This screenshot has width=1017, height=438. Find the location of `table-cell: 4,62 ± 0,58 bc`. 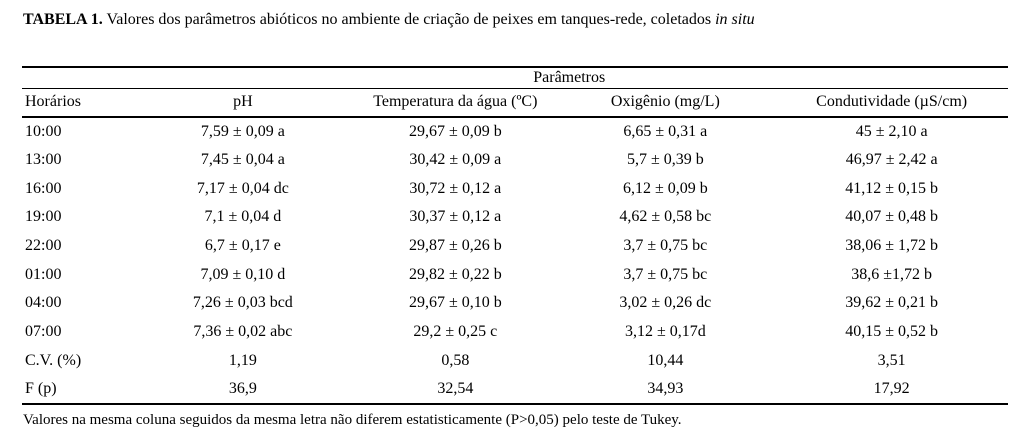

table-cell: 4,62 ± 0,58 bc is located at coordinates (665, 217).